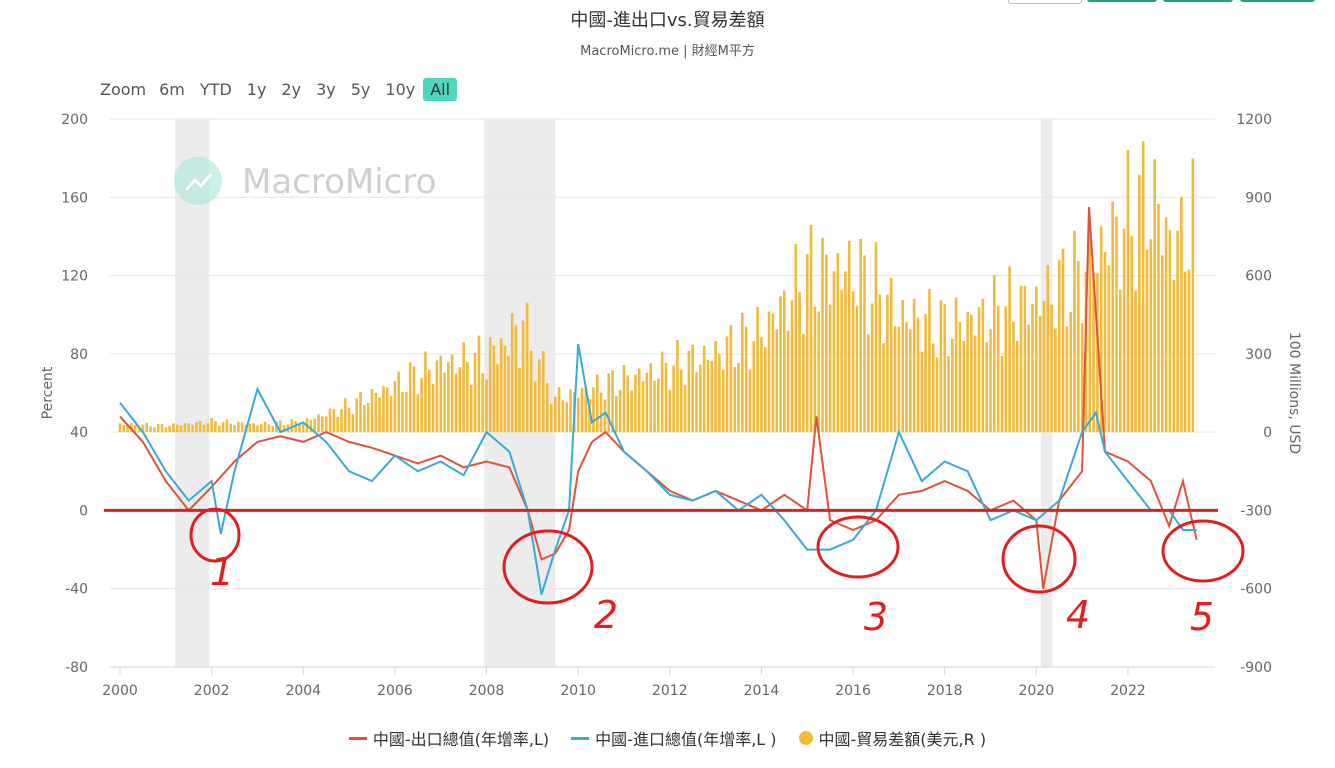 This screenshot has width=1335, height=768. Describe the element at coordinates (1277, 1) in the screenshot. I see `top-button-c` at that location.